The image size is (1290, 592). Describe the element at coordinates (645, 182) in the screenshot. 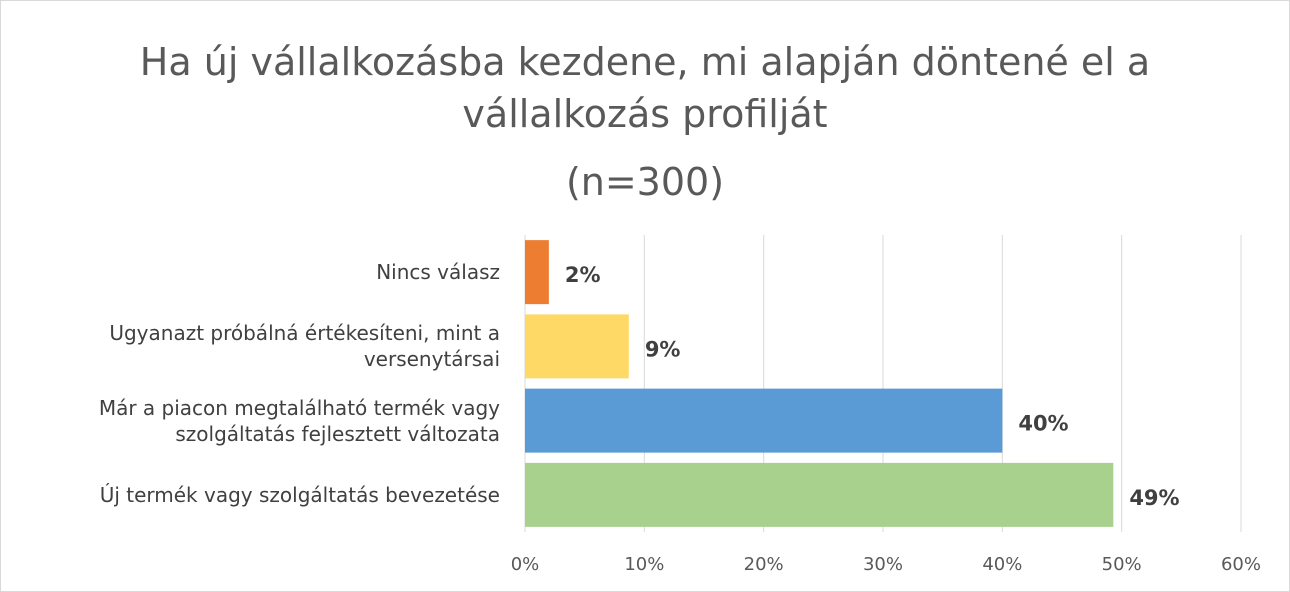

I see `chart-subtitle: (n=300)` at that location.